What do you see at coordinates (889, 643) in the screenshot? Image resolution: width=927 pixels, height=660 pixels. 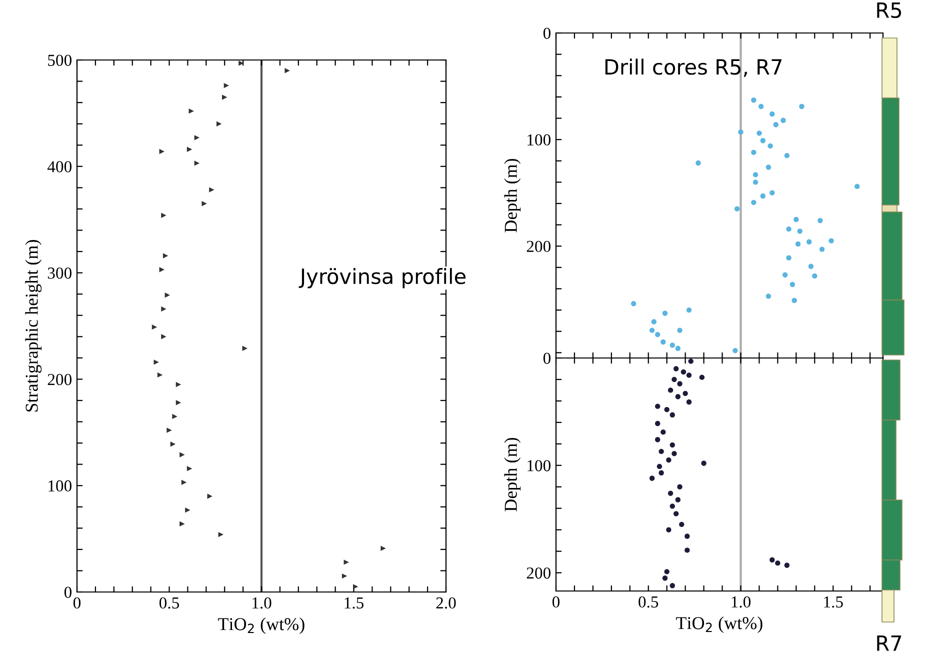 I see `text: R7` at bounding box center [889, 643].